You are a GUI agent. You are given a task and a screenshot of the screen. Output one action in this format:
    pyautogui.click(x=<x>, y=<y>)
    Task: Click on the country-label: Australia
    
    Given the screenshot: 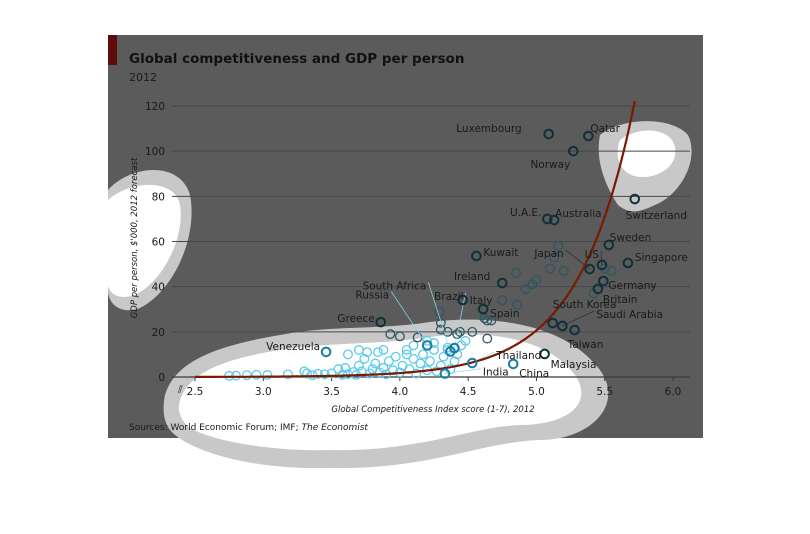 What is the action you would take?
    pyautogui.click(x=578, y=214)
    